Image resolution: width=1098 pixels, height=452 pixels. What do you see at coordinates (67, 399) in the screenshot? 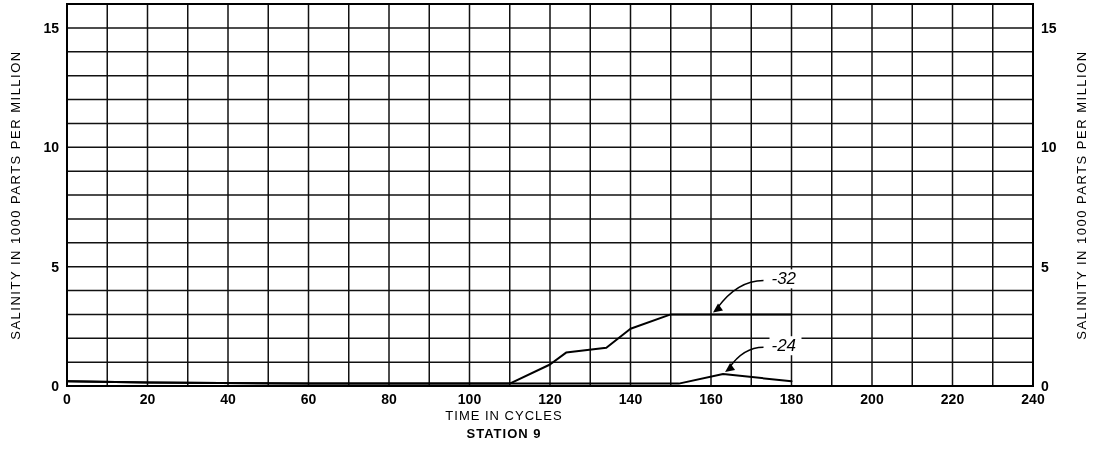
I see `x-tick-label: 0` at bounding box center [67, 399].